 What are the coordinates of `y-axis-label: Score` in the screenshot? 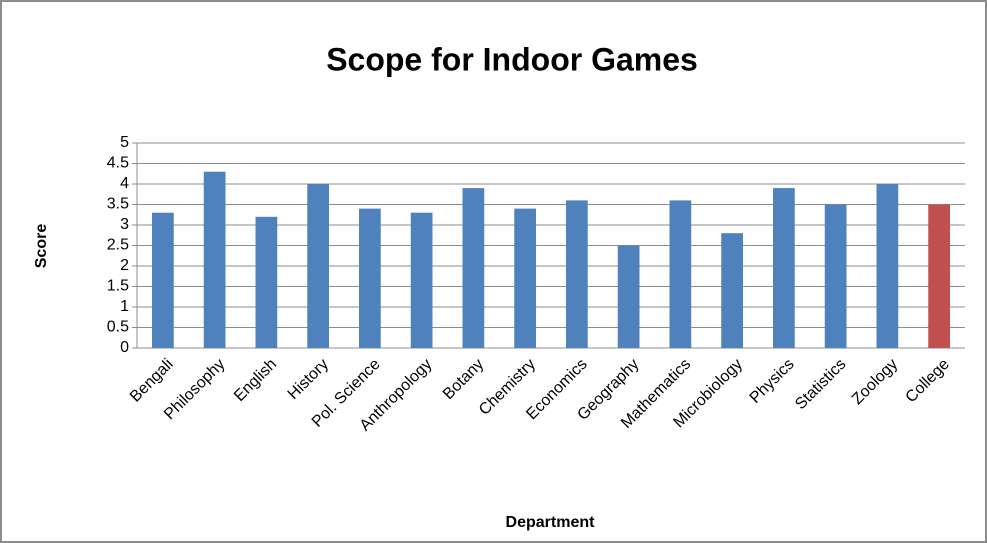 It's located at (41, 246).